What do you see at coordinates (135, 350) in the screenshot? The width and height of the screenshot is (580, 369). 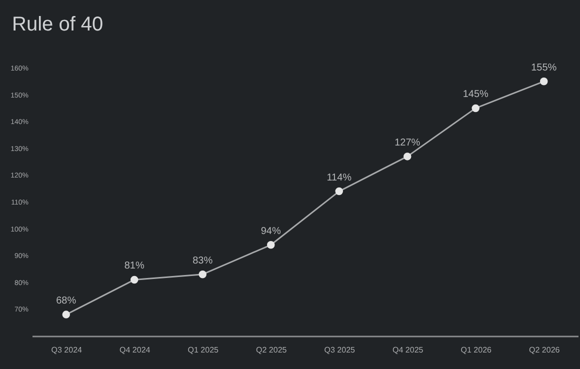 I see `x-tick-label: Q4 2024` at bounding box center [135, 350].